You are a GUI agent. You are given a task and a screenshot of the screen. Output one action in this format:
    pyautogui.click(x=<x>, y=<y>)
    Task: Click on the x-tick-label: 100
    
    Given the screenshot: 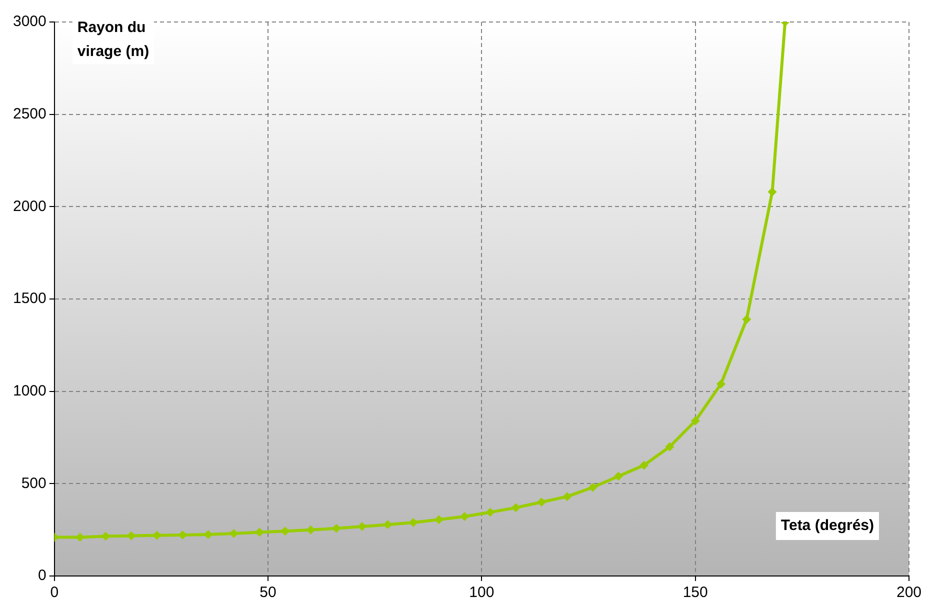 What is the action you would take?
    pyautogui.click(x=481, y=593)
    